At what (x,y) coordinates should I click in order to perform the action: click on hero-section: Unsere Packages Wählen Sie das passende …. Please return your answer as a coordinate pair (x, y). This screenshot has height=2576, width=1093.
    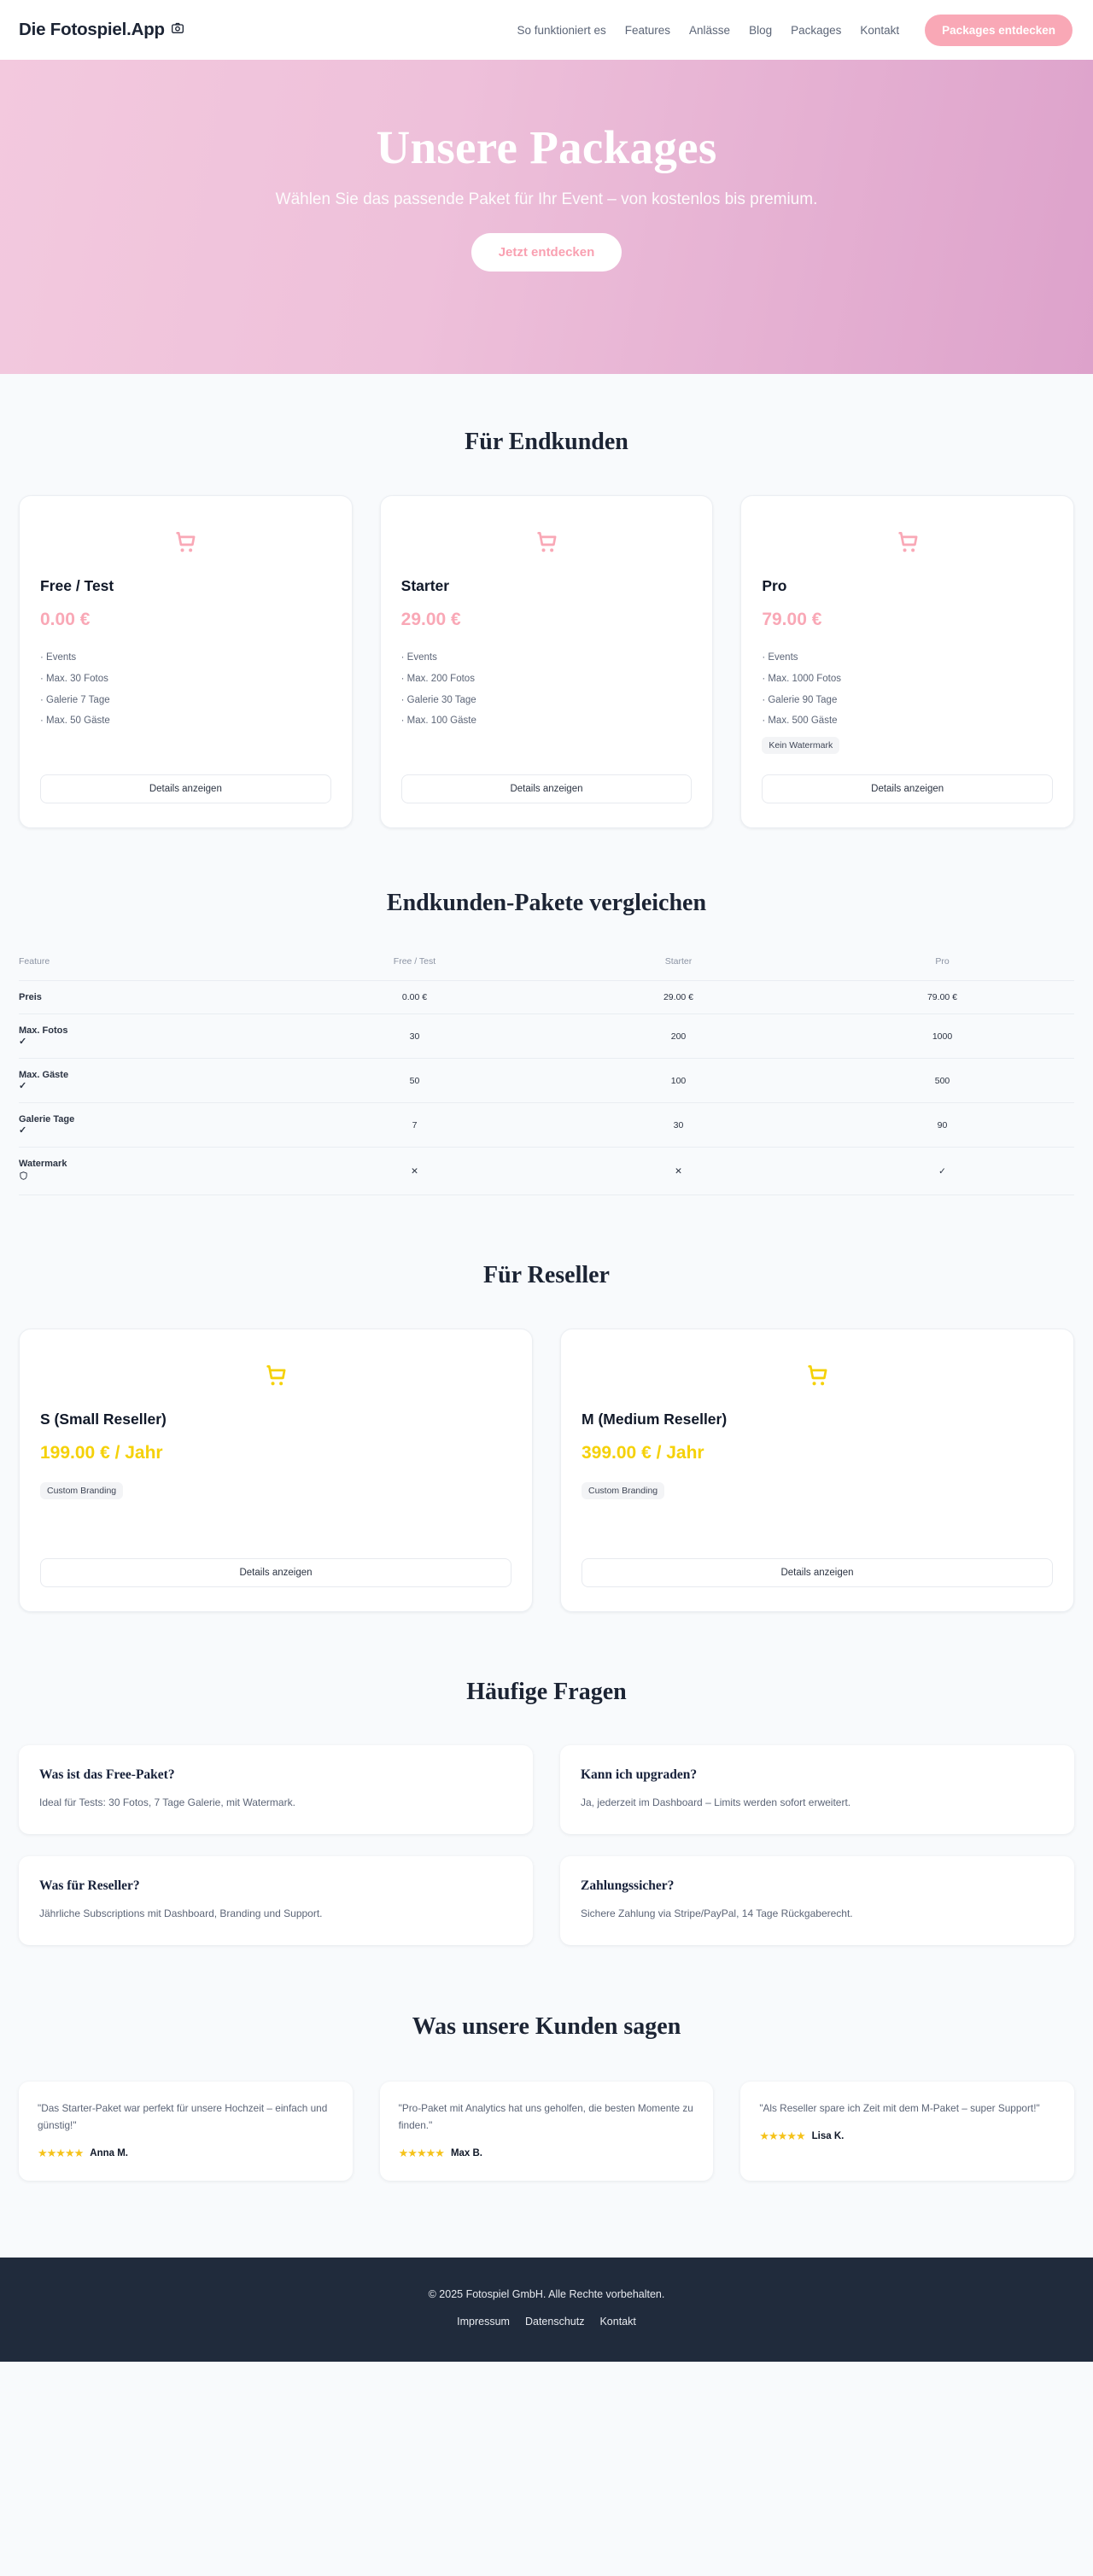
    Looking at the image, I should click on (546, 217).